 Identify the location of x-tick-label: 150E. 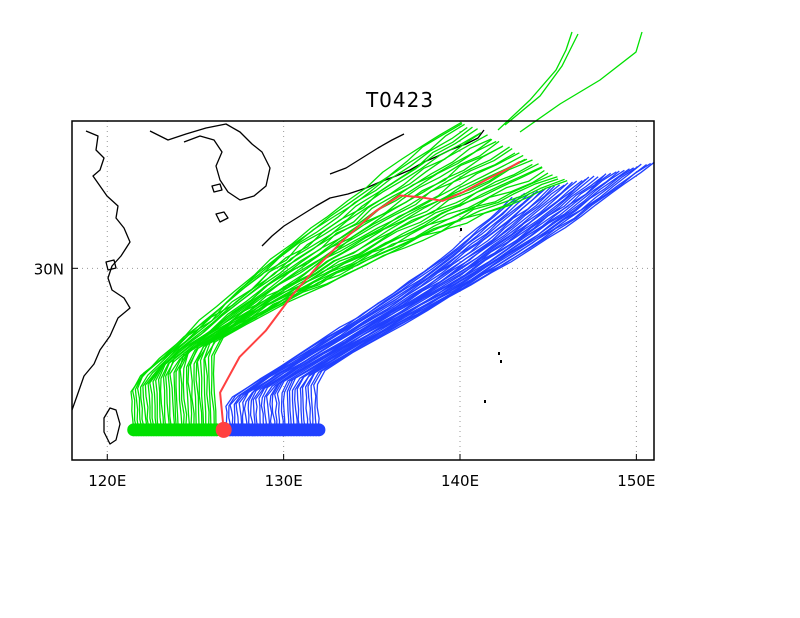
(636, 481).